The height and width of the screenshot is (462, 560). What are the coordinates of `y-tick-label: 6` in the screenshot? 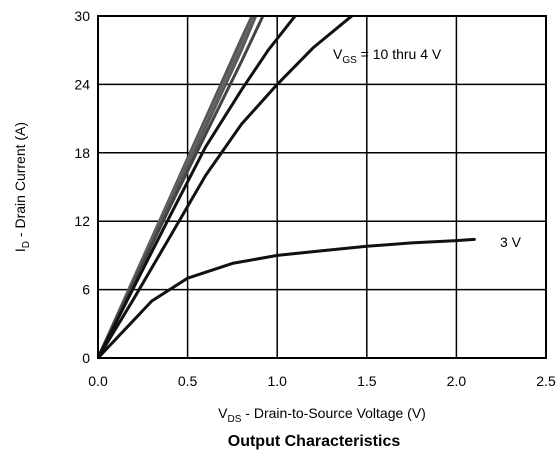 It's located at (86, 290).